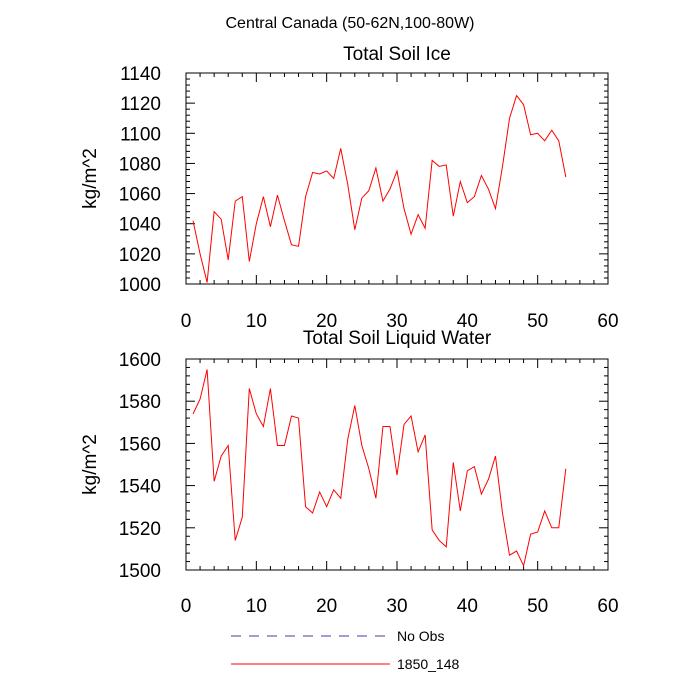  I want to click on figure-title: Central Canada (50-62N,100-80W), so click(349, 23).